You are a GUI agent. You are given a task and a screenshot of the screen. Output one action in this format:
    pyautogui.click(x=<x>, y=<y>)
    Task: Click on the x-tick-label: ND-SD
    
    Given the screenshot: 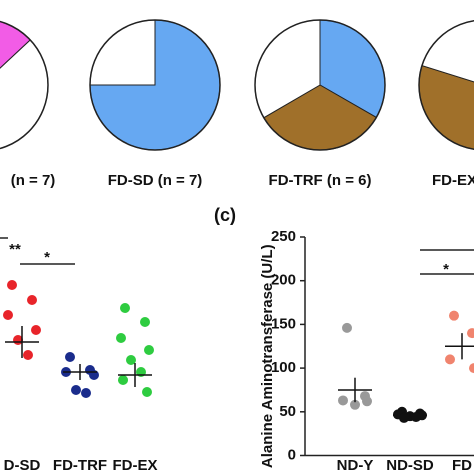 What is the action you would take?
    pyautogui.click(x=410, y=465)
    